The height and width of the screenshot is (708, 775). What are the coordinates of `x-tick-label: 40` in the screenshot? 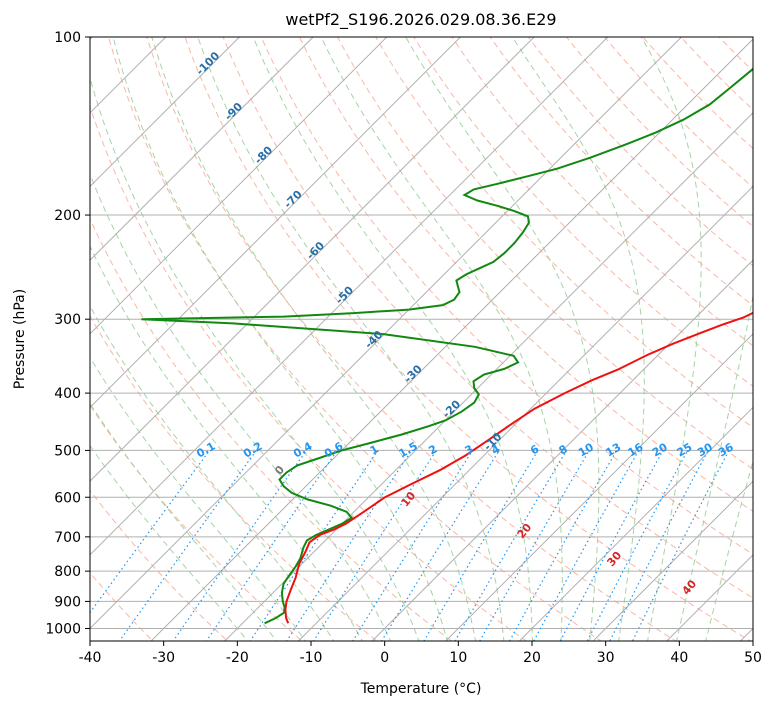 It's located at (679, 658).